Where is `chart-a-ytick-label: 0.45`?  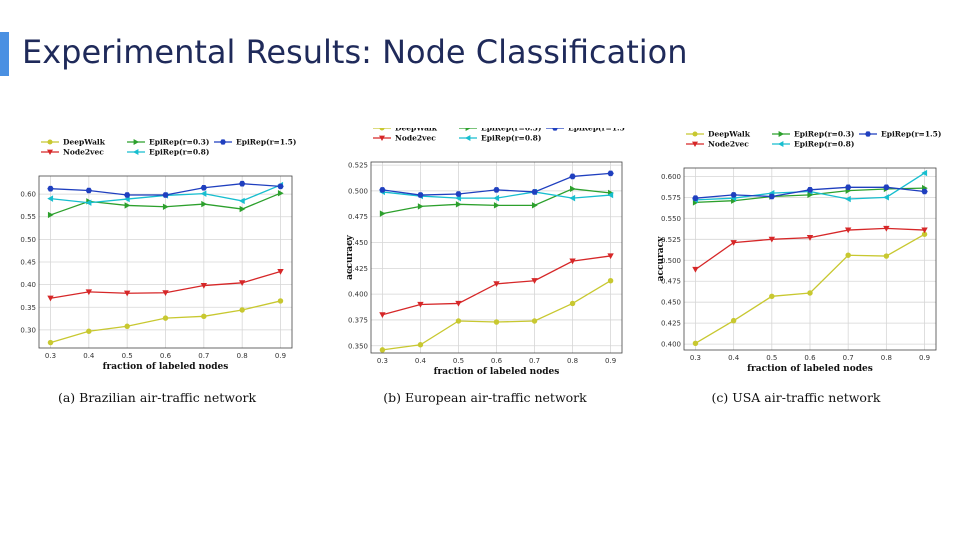 chart-a-ytick-label: 0.45 is located at coordinates (28, 263).